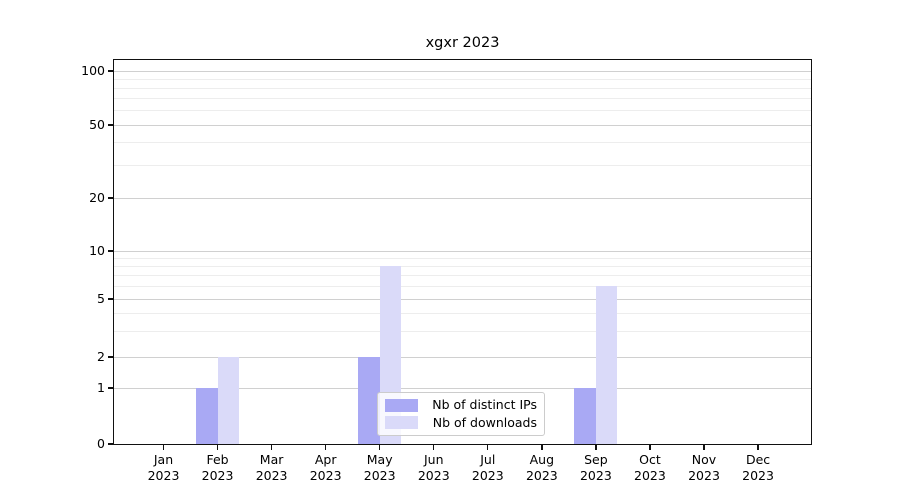 This screenshot has width=900, height=500. Describe the element at coordinates (101, 443) in the screenshot. I see `y-tick-label: 0` at that location.